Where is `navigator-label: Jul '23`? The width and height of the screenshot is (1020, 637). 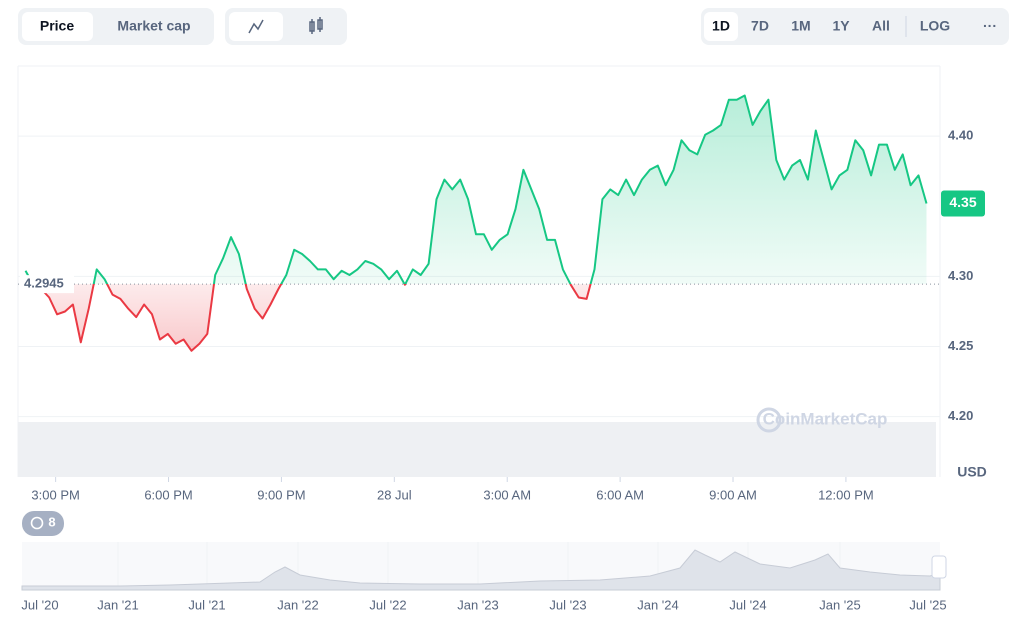
navigator-label: Jul '23 is located at coordinates (567, 604).